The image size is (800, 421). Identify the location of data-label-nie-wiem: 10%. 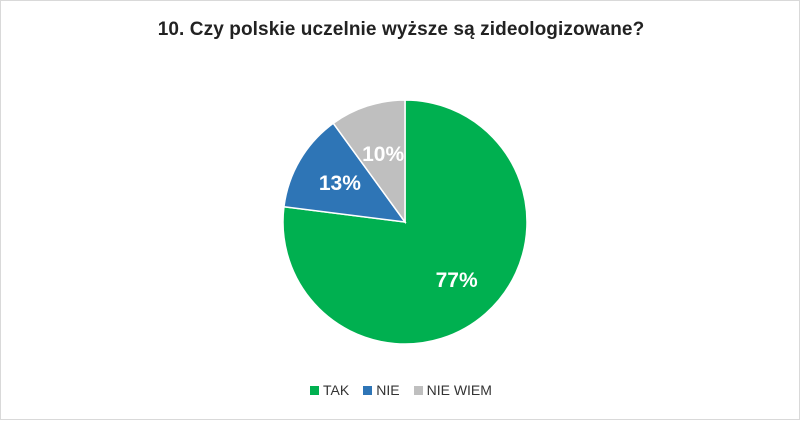
(383, 154).